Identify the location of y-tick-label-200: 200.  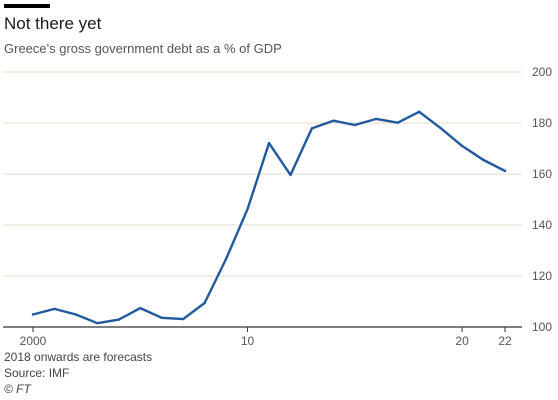
(542, 72).